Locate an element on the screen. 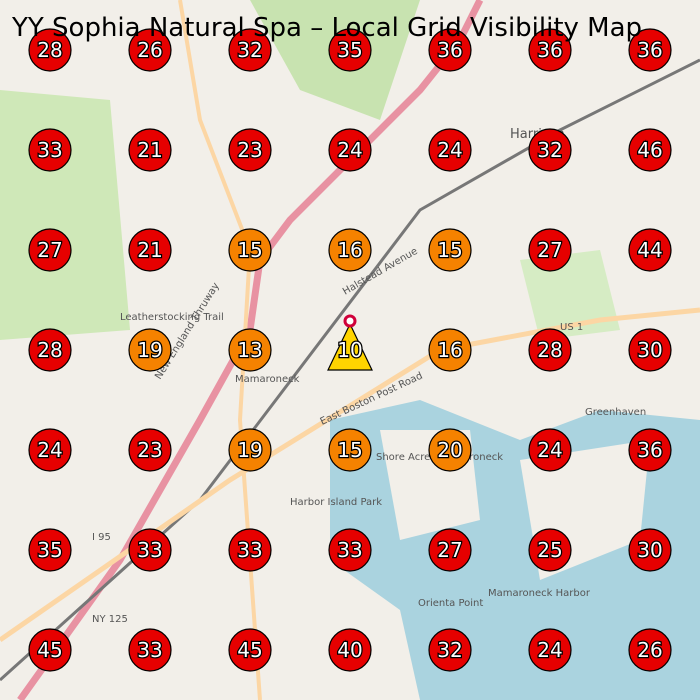  map-label: Mamaroneck is located at coordinates (267, 379).